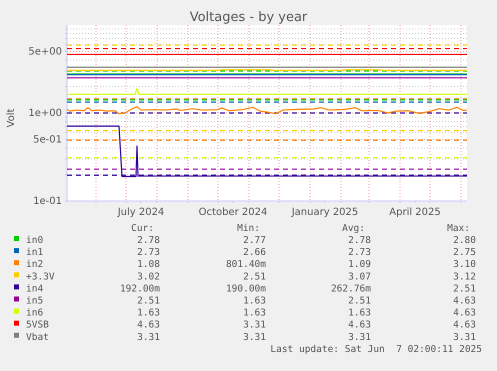 The height and width of the screenshot is (371, 497). Describe the element at coordinates (37, 337) in the screenshot. I see `legend-label: Vbat` at that location.